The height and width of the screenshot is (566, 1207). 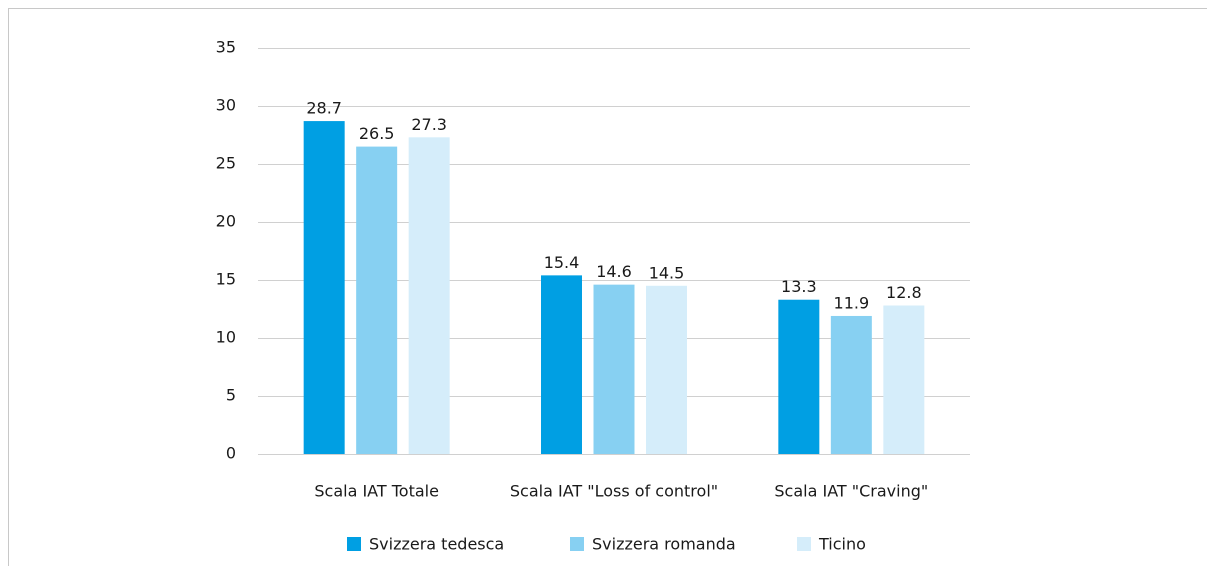 What do you see at coordinates (614, 271) in the screenshot?
I see `data-label: 14.6` at bounding box center [614, 271].